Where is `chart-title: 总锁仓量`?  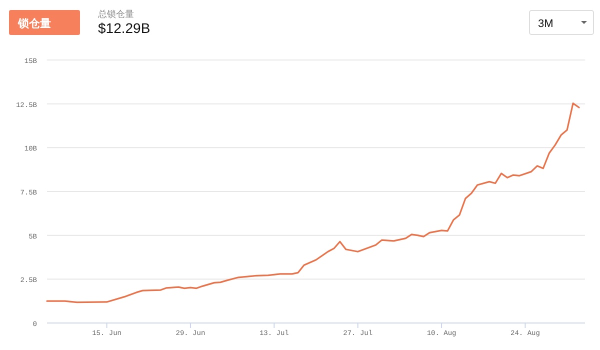
chart-title: 总锁仓量 is located at coordinates (115, 14).